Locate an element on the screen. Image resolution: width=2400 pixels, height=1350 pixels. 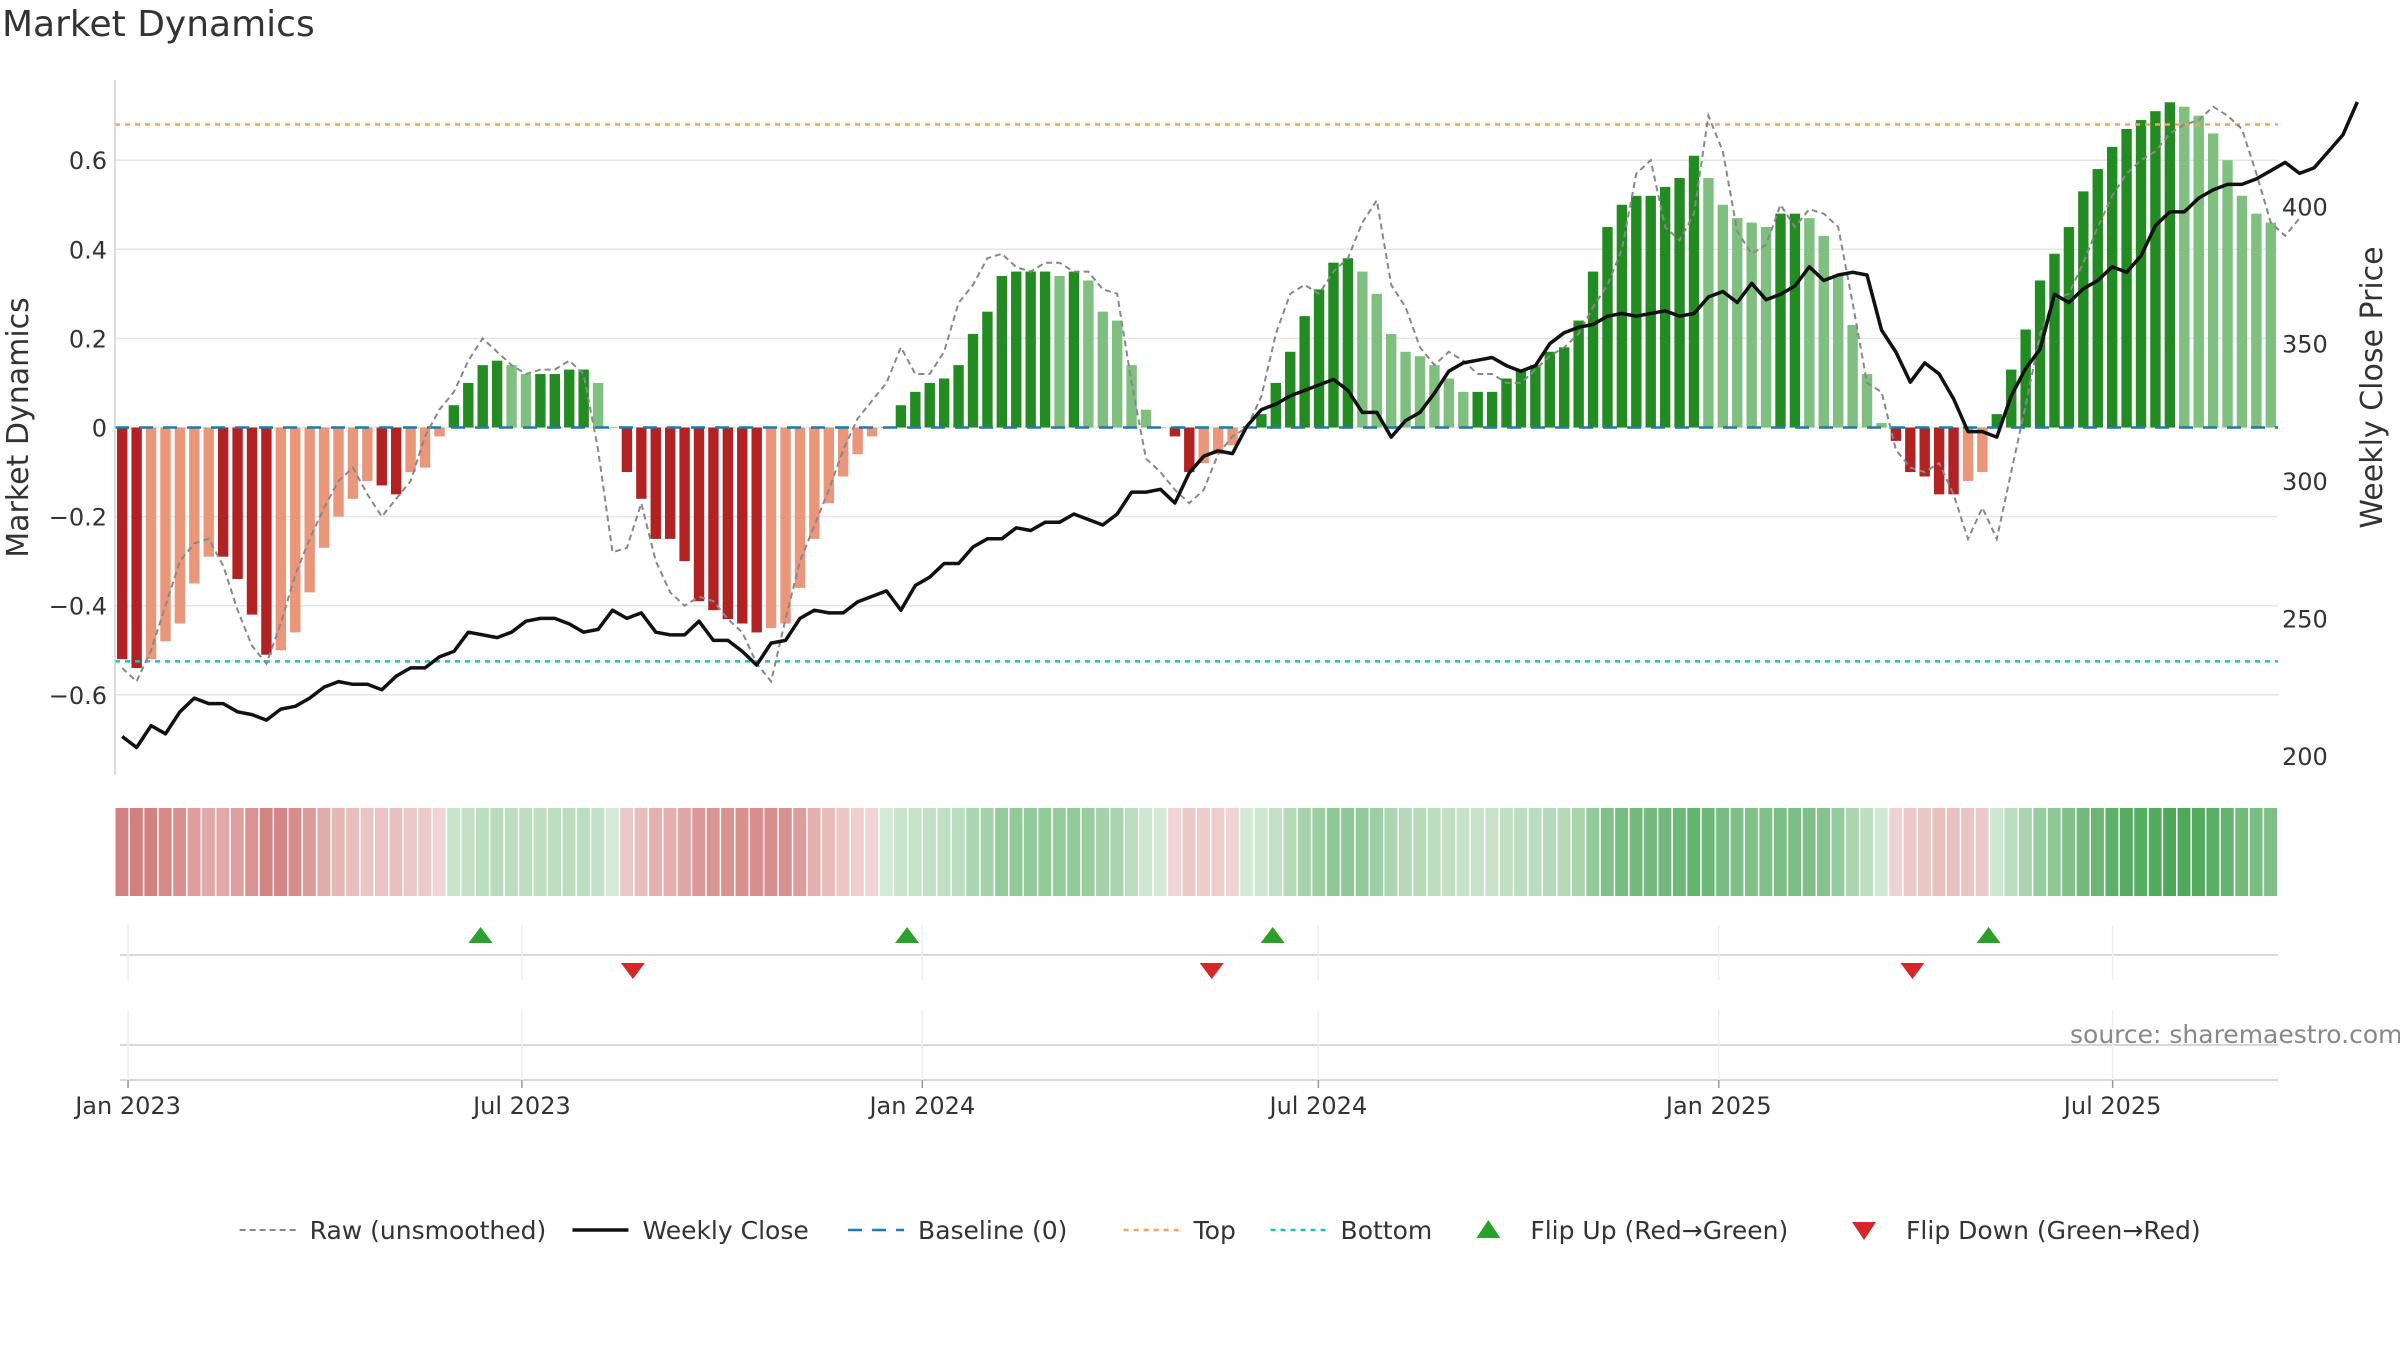
y2-tick-label: 400 is located at coordinates (2305, 207).